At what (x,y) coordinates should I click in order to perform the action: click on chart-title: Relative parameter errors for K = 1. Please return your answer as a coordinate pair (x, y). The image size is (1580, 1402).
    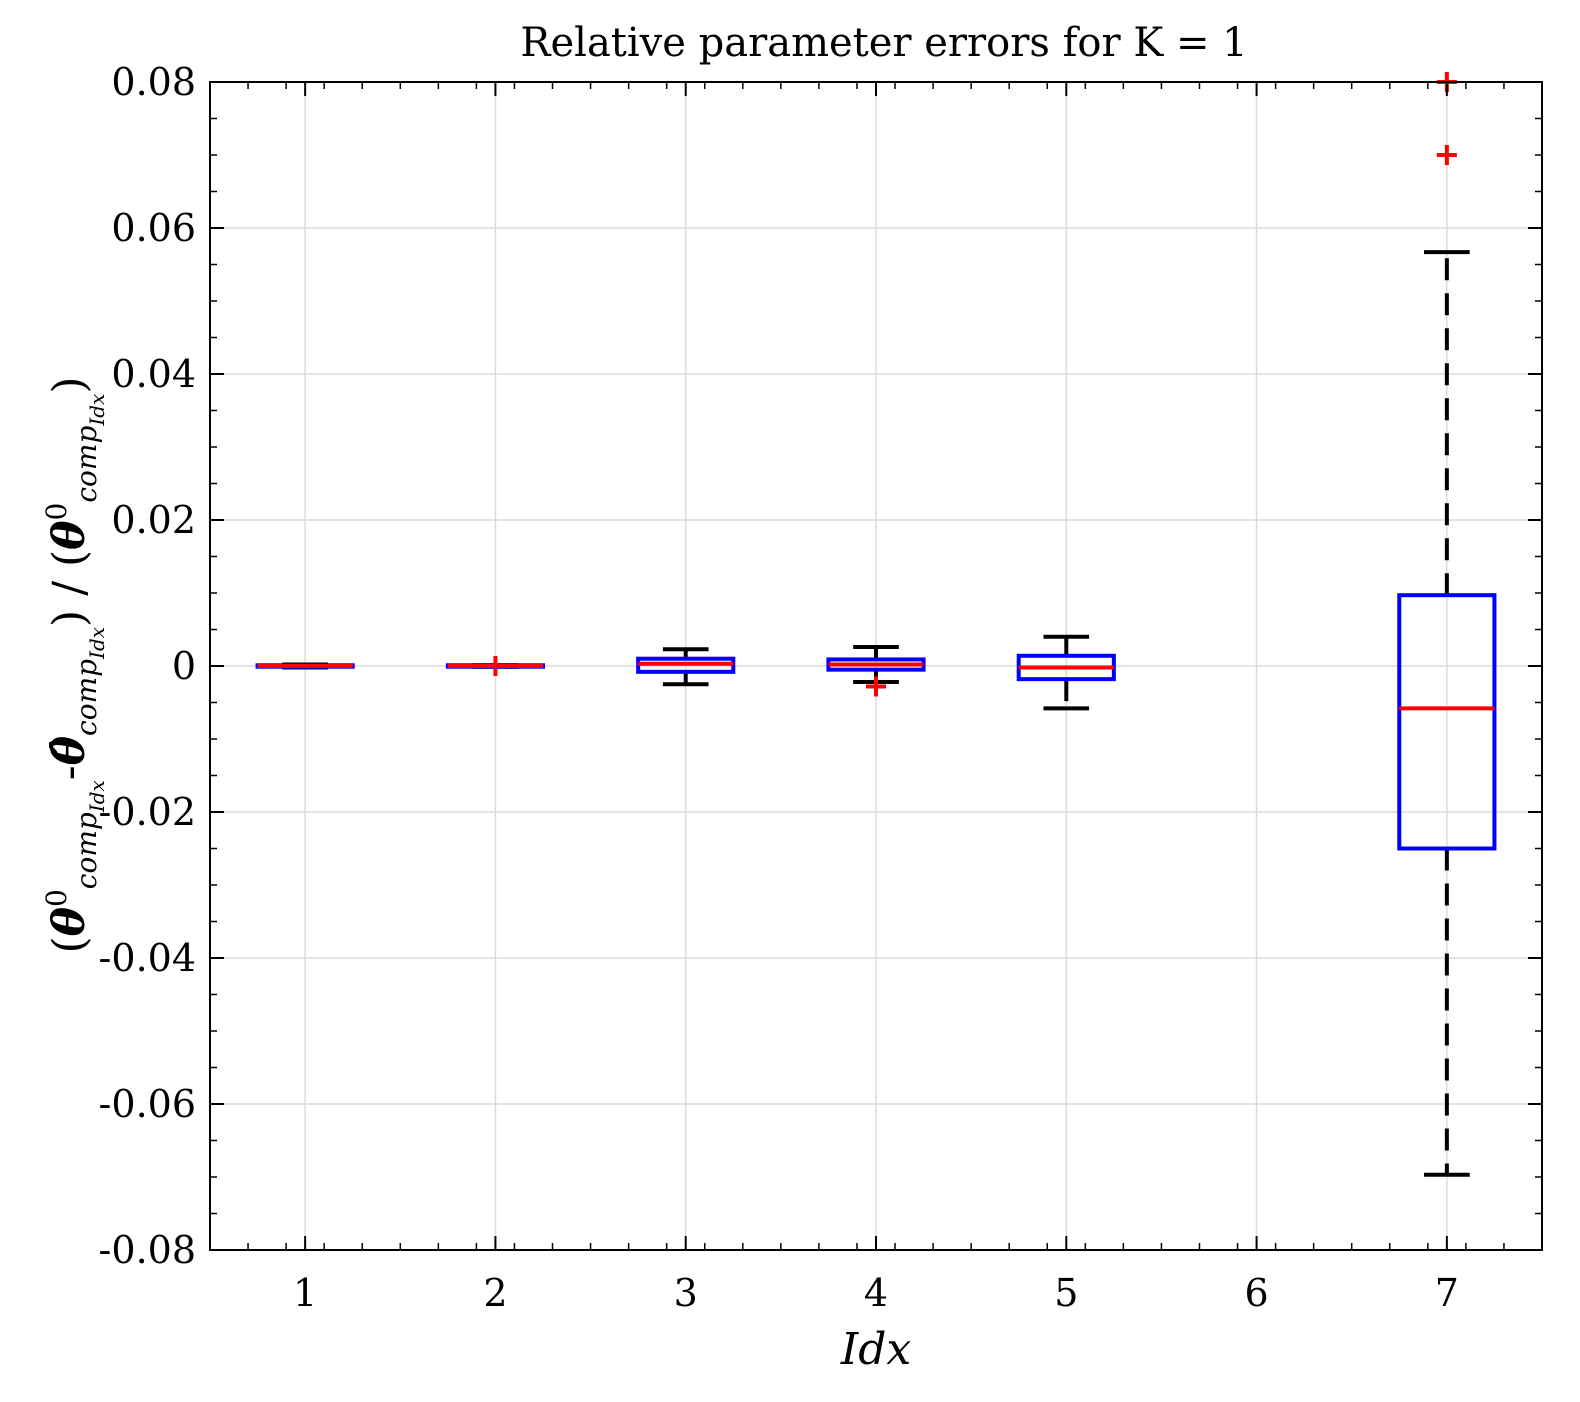
    Looking at the image, I should click on (883, 43).